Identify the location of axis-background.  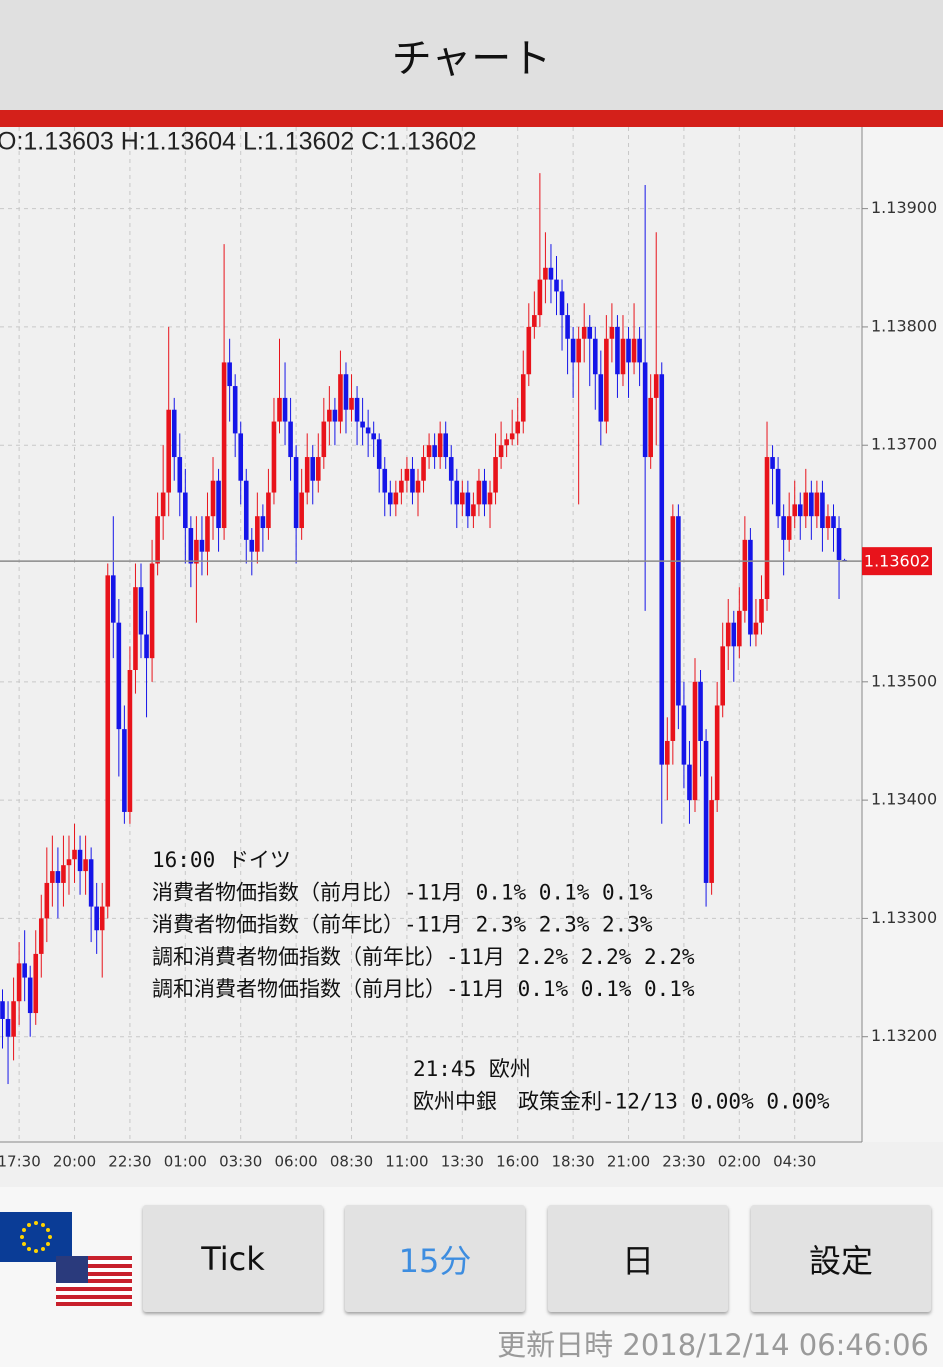
(902, 634).